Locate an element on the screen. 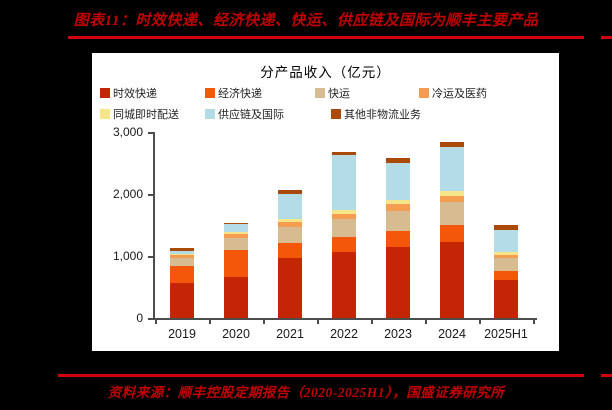 The height and width of the screenshot is (410, 612). legend-label: 时效快递 is located at coordinates (135, 94).